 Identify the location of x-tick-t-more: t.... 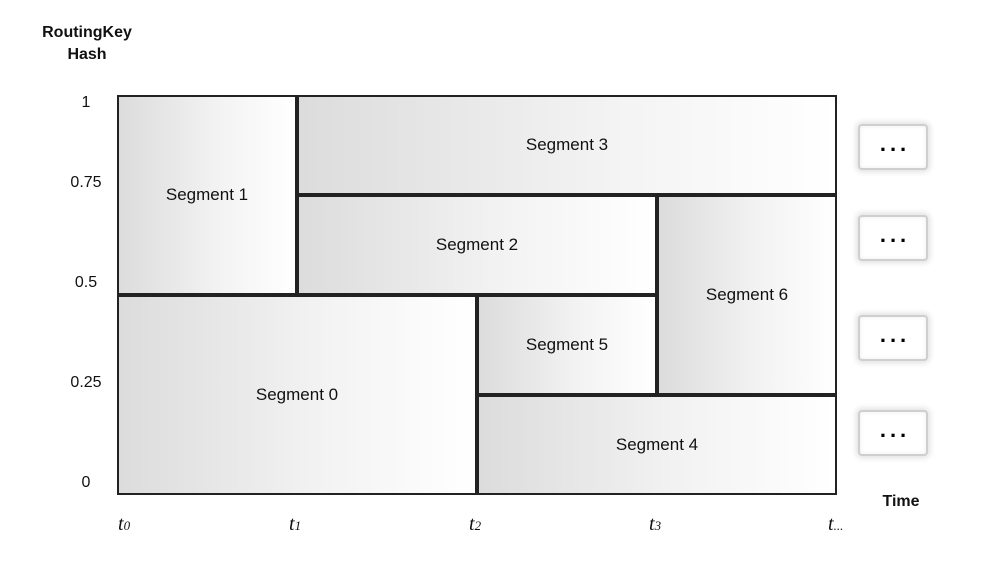
(835, 525).